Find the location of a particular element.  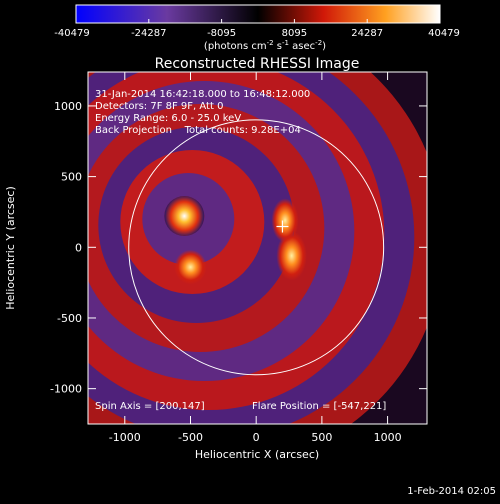

info-energy-range: Energy Range: 6.0 - 25.0 keV is located at coordinates (168, 118).